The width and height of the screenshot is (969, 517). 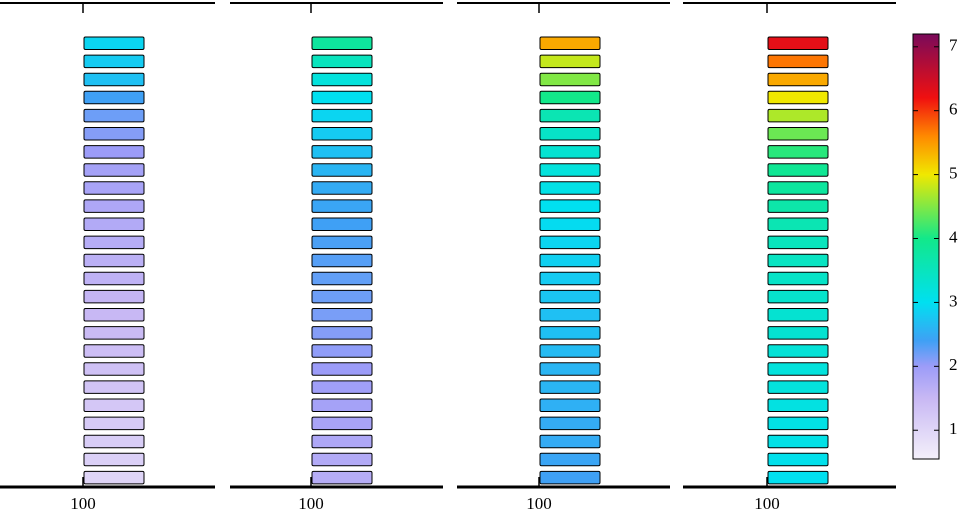 I want to click on colorbar-tick-label: 4, so click(x=953, y=236).